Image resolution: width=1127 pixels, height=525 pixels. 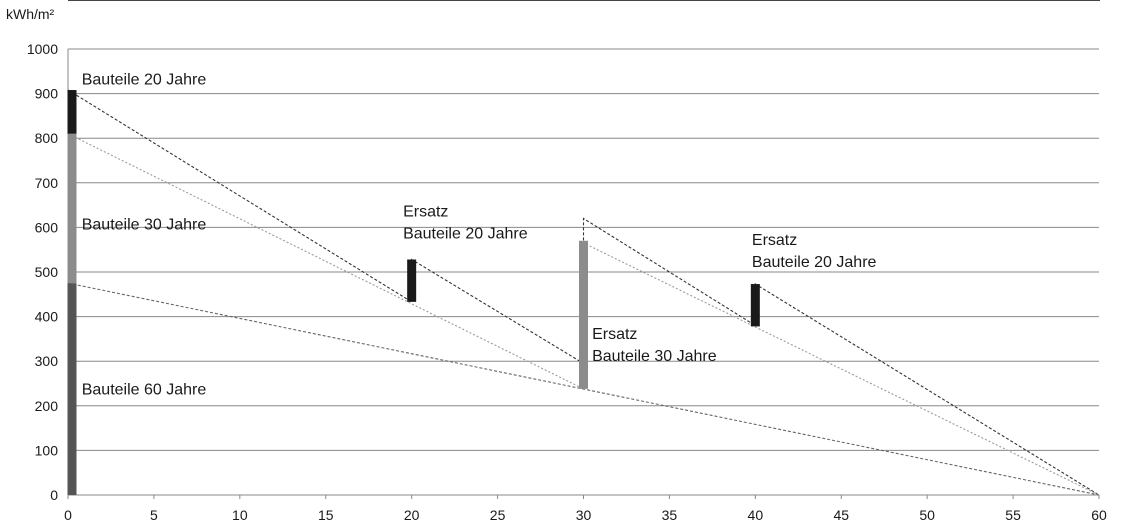 I want to click on x-tick-label-55: 55, so click(x=1013, y=515).